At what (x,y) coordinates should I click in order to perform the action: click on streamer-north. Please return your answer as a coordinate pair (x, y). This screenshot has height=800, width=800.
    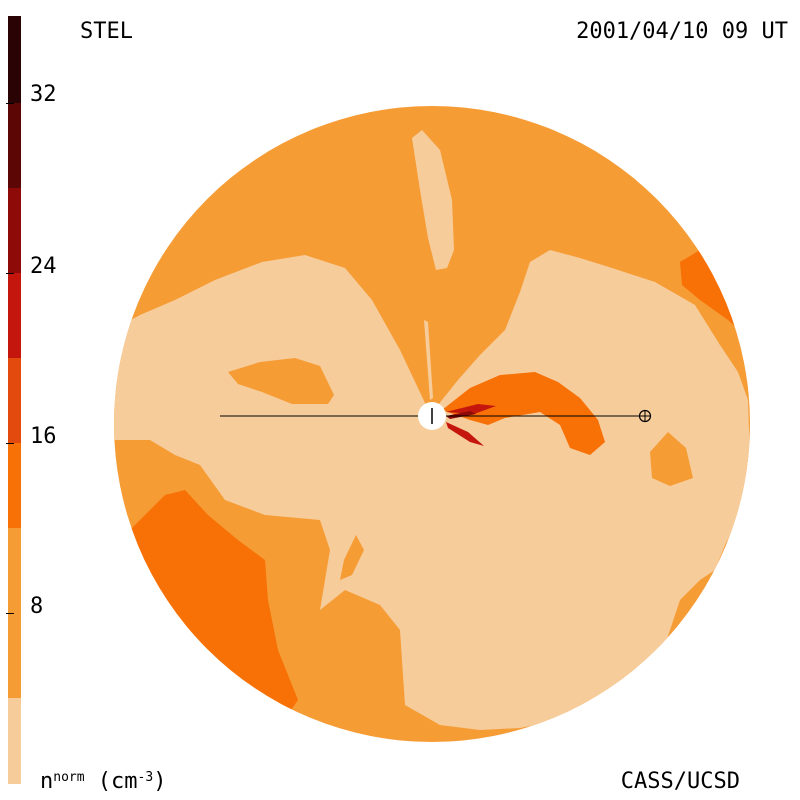
    Looking at the image, I should click on (428, 360).